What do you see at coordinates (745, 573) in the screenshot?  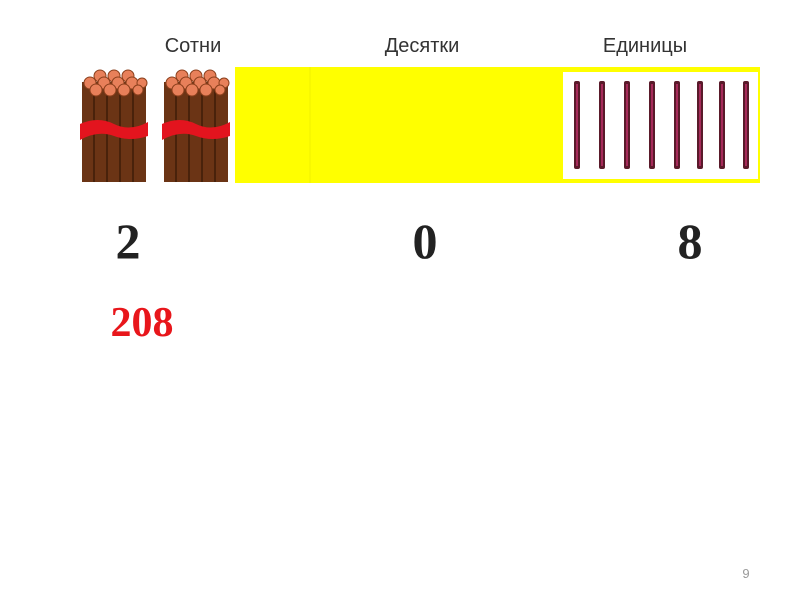 I see `page-number: 9` at bounding box center [745, 573].